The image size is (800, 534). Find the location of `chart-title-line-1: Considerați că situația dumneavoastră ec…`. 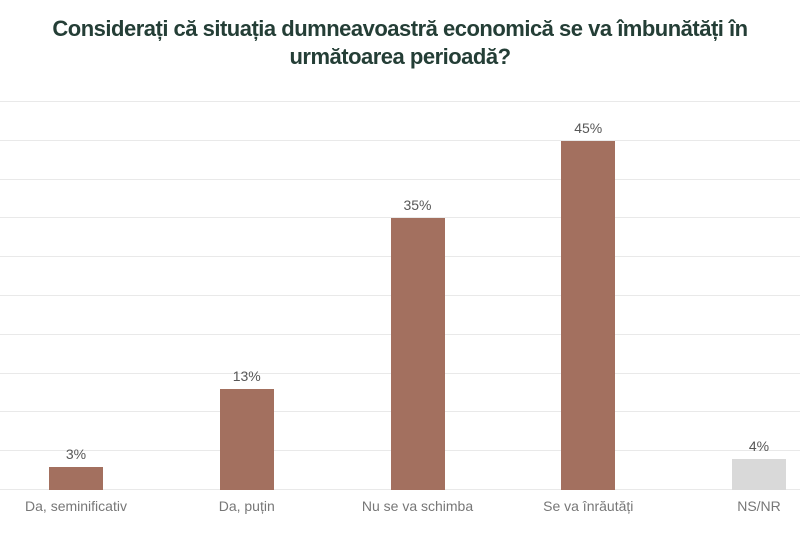

chart-title-line-1: Considerați că situația dumneavoastră ec… is located at coordinates (400, 28).